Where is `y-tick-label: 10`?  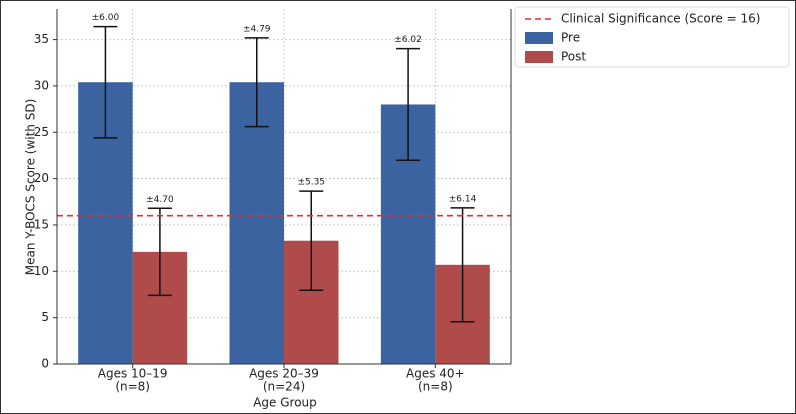 y-tick-label: 10 is located at coordinates (41, 271).